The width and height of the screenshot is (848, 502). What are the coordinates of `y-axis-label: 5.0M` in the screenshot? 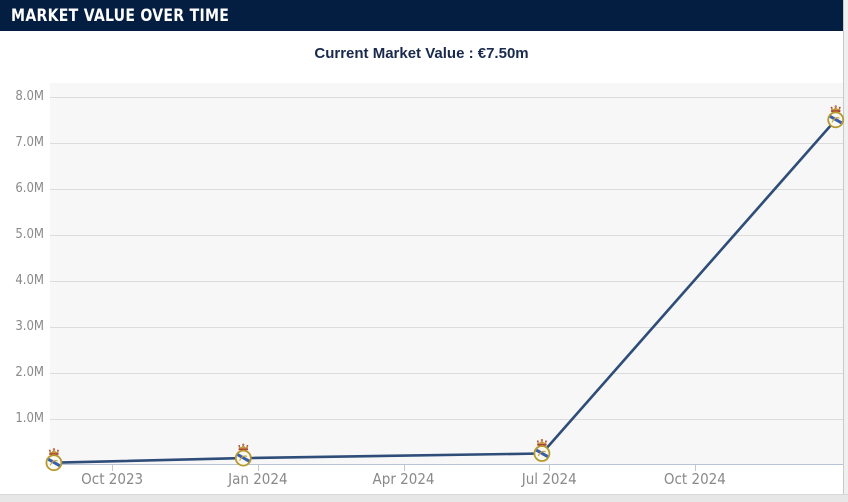 It's located at (29, 234).